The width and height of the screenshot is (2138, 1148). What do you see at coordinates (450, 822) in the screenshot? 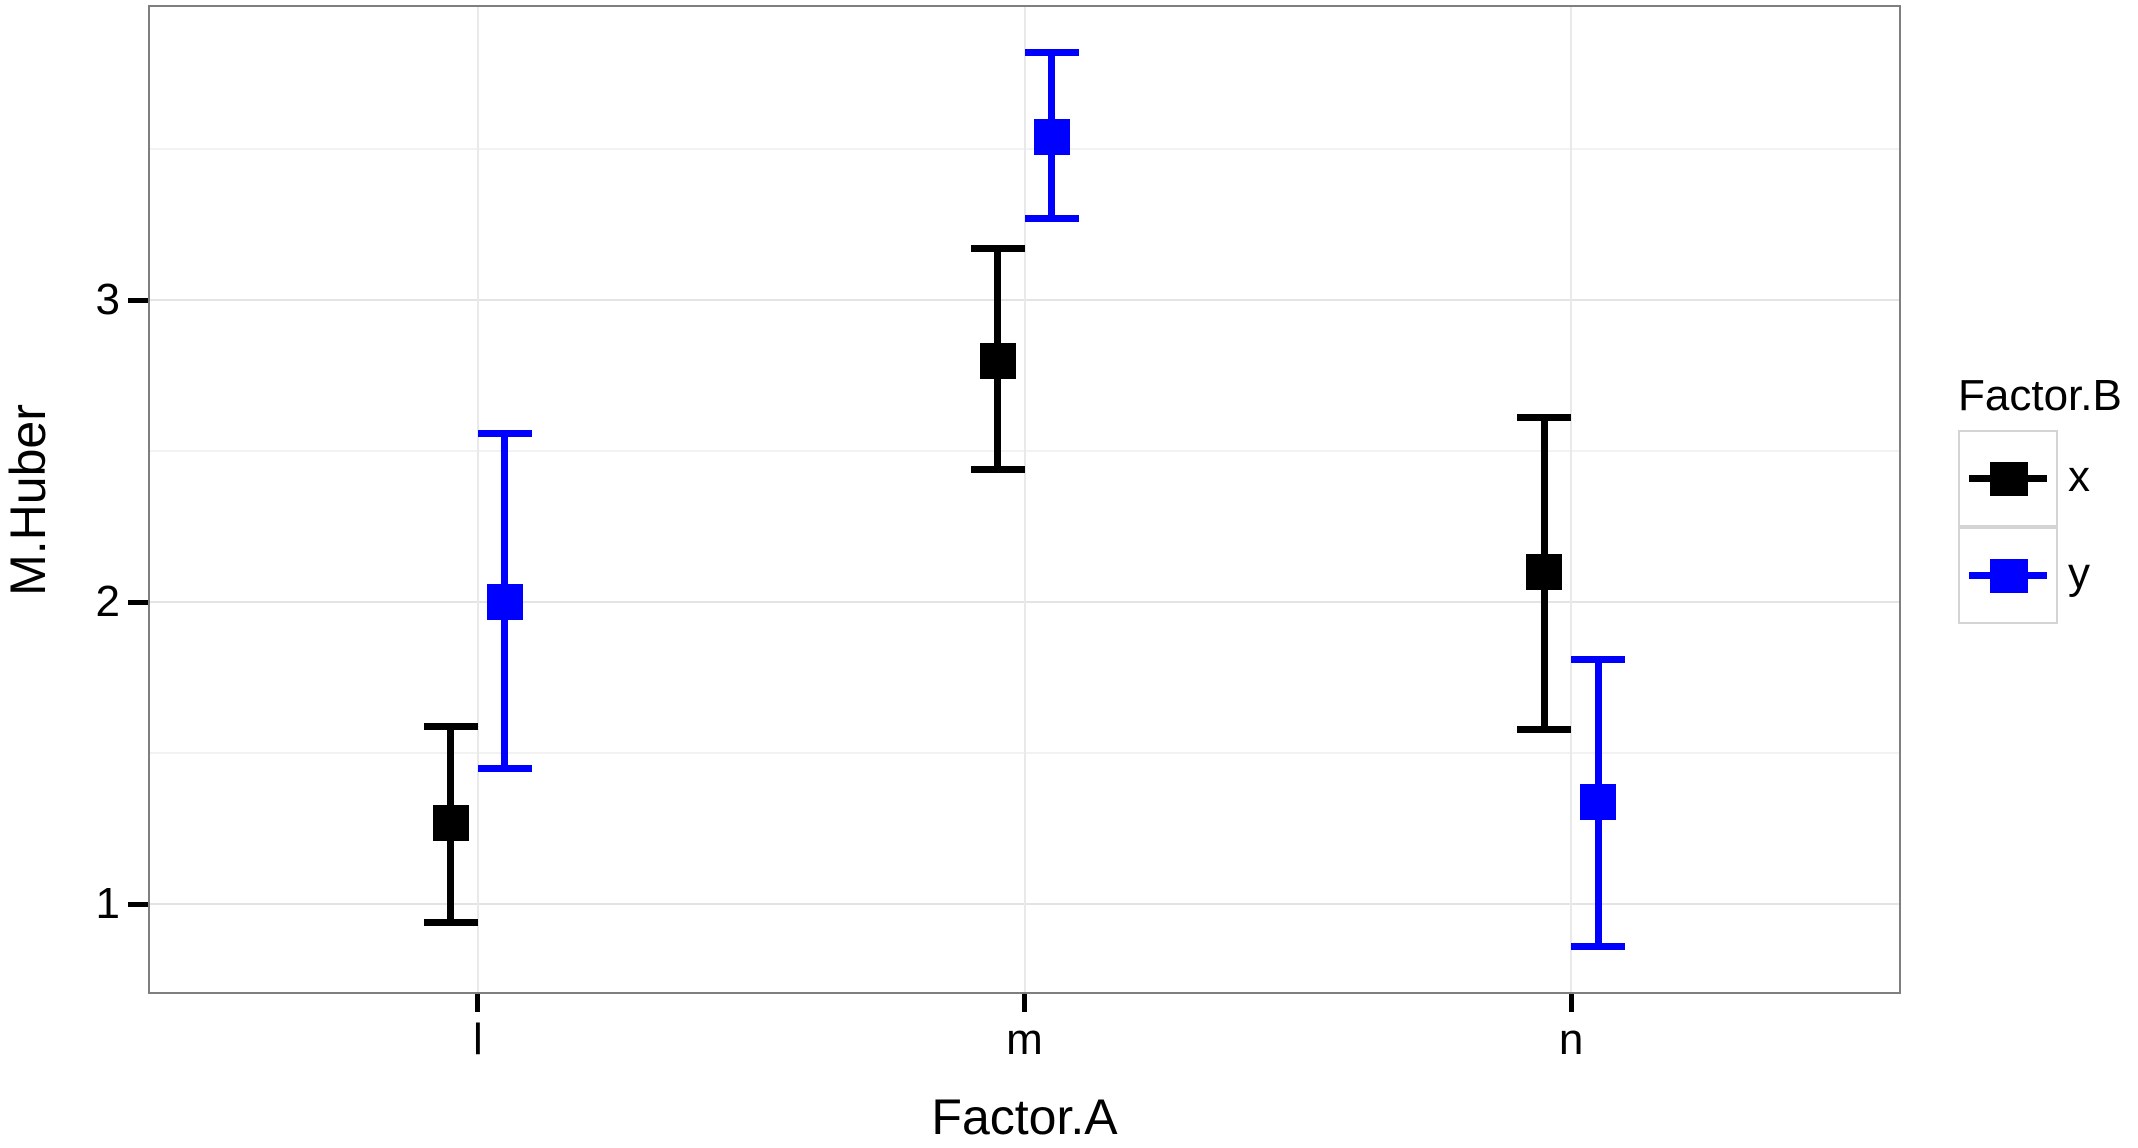
I see `point-marker-x-l` at bounding box center [450, 822].